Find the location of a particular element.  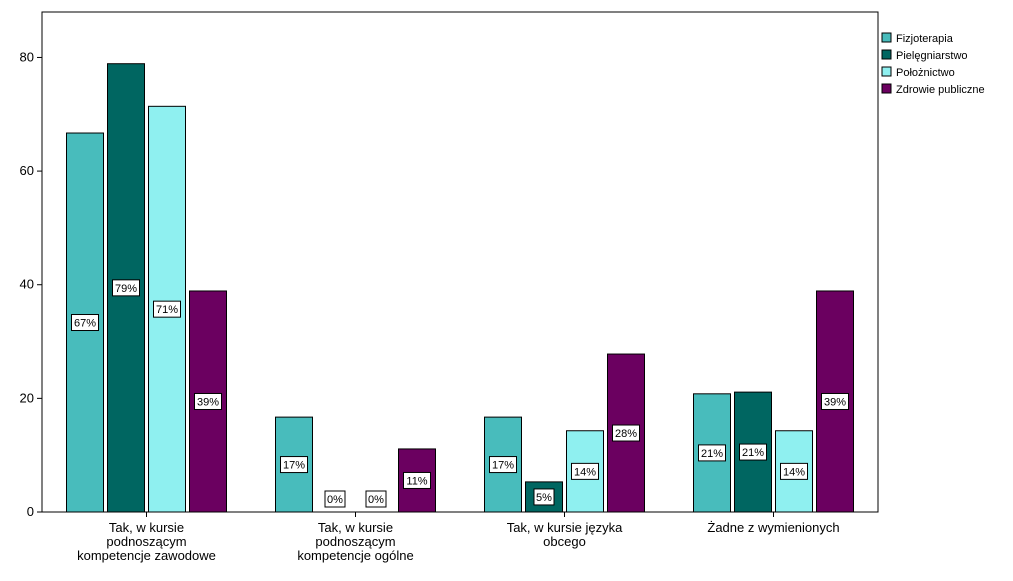

legend-label: Pielęgniarstwo is located at coordinates (932, 56).